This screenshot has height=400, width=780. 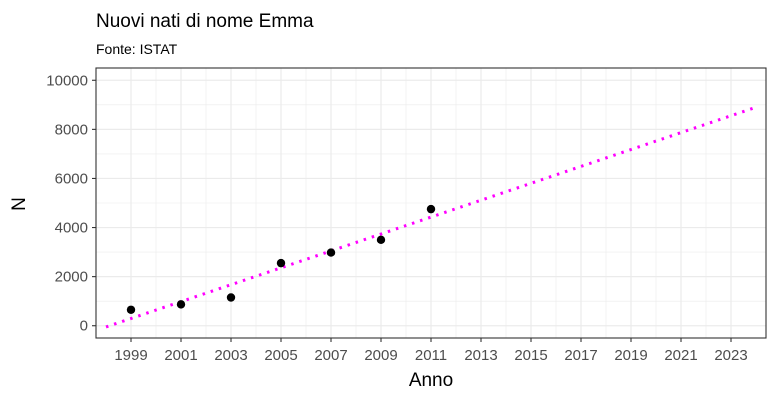 I want to click on y-tick-label: 2000, so click(x=71, y=277).